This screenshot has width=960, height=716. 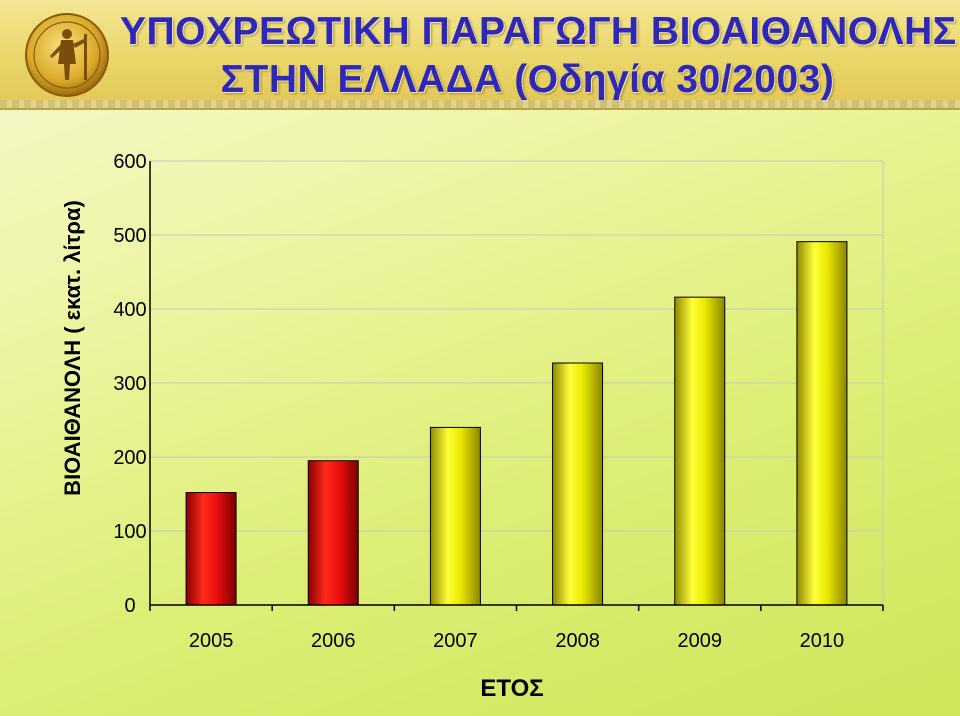 What do you see at coordinates (333, 641) in the screenshot?
I see `x-tick-label: 2006` at bounding box center [333, 641].